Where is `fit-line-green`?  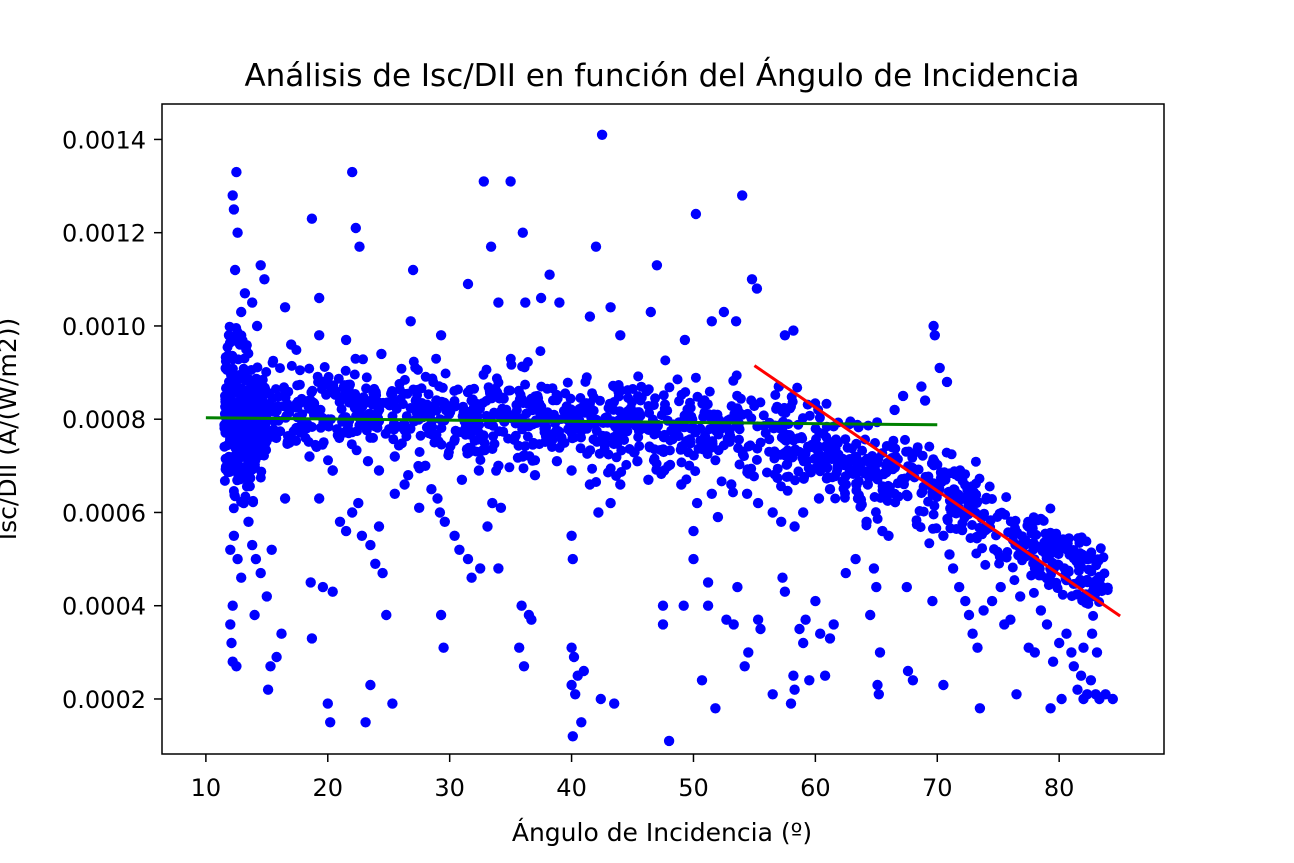 fit-line-green is located at coordinates (571, 421).